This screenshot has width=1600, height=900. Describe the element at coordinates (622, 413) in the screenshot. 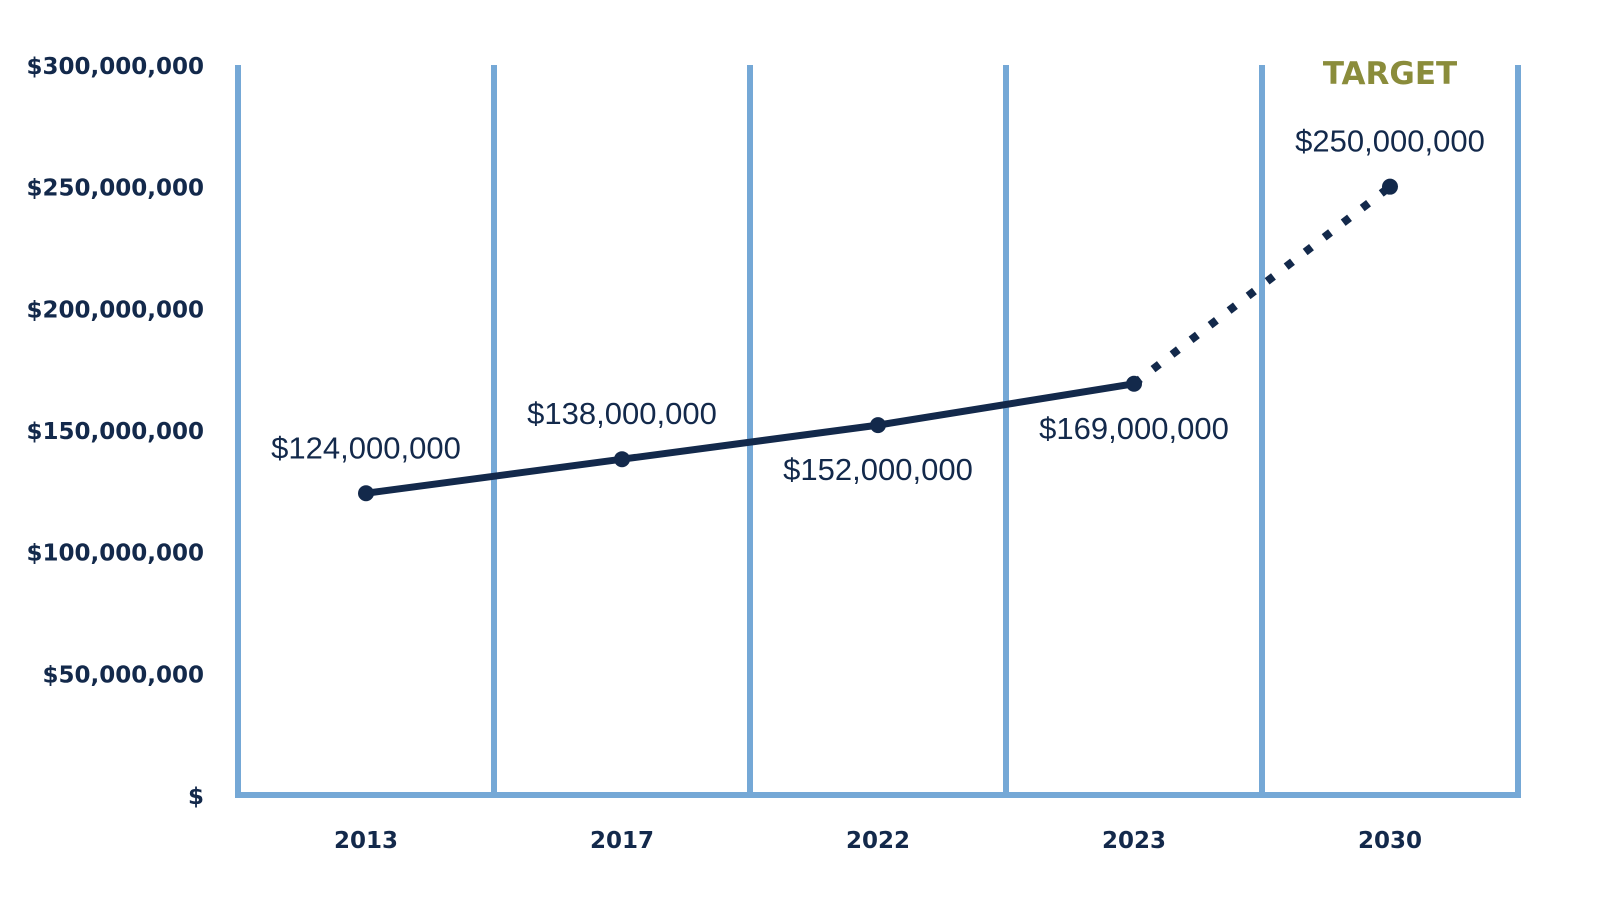

I see `data-label-2017: $138,000,000` at that location.